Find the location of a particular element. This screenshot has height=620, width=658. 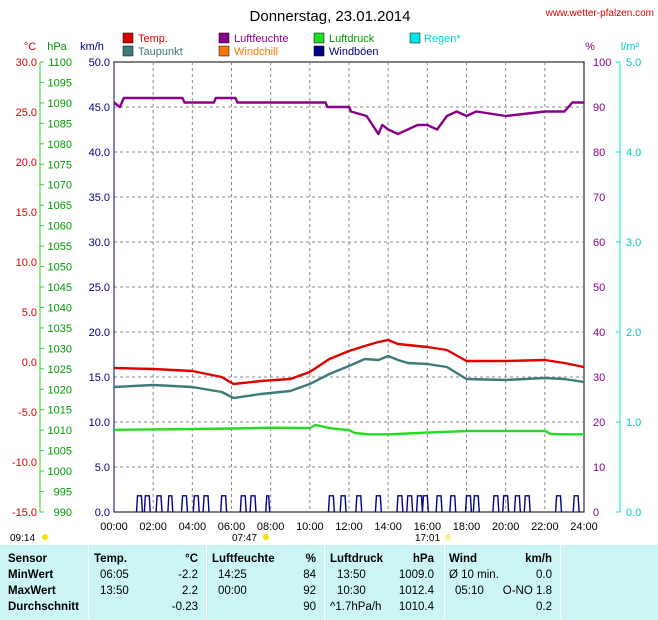

wind-max-time: 05:10 is located at coordinates (469, 591).